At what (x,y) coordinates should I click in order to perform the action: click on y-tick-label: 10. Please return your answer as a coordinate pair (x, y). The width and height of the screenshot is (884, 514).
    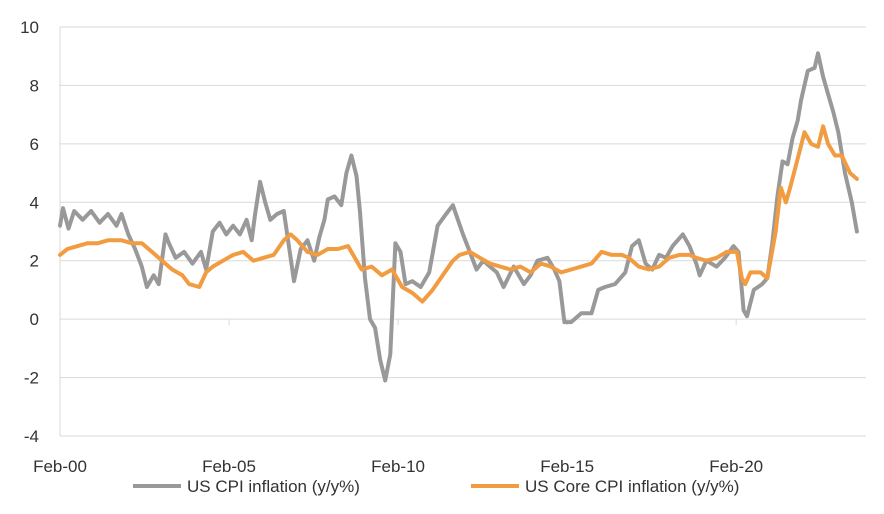
    Looking at the image, I should click on (29, 27).